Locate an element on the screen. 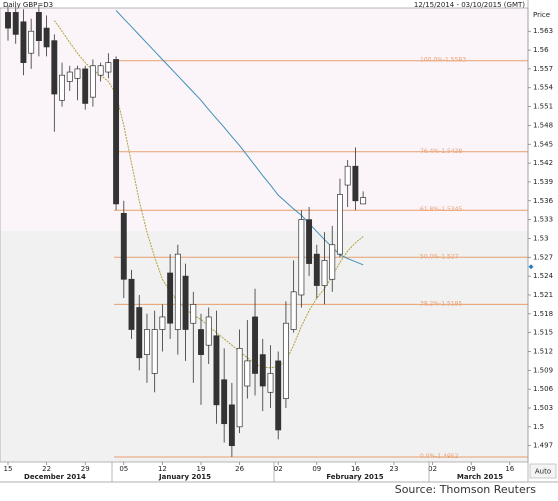 This screenshot has height=501, width=558. x-tick-label: 22 is located at coordinates (46, 469).